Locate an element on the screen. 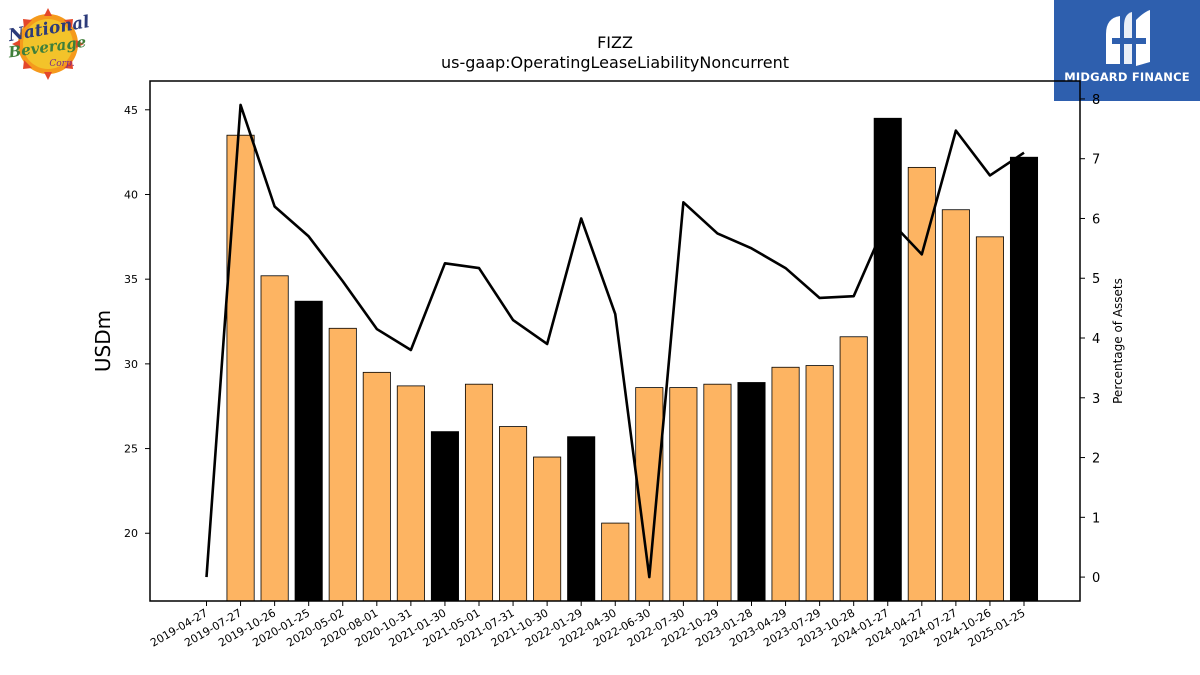 The image size is (1200, 675). y2-tick-label: 7 is located at coordinates (1096, 160).